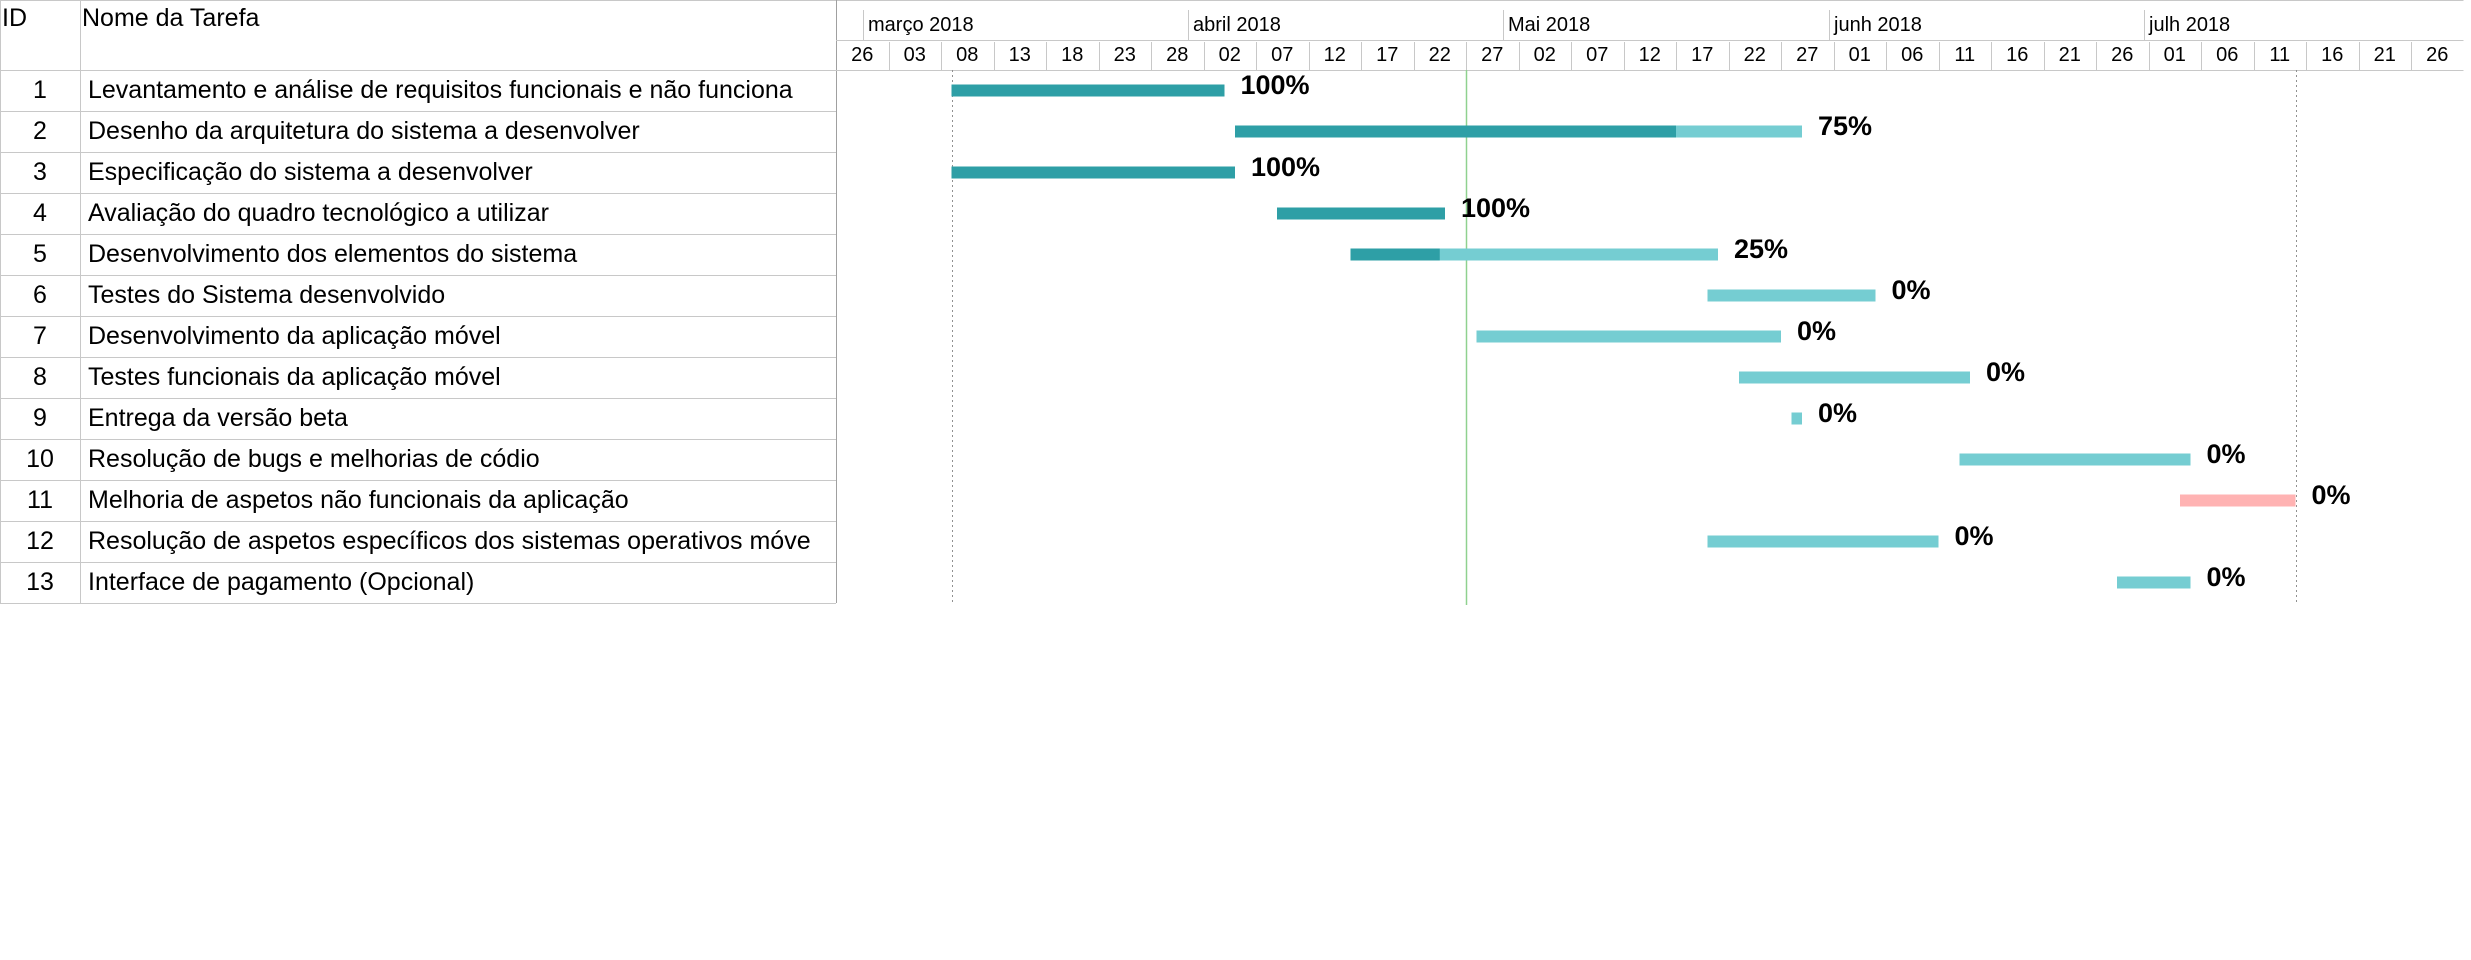  What do you see at coordinates (914, 55) in the screenshot?
I see `day-label: 03` at bounding box center [914, 55].